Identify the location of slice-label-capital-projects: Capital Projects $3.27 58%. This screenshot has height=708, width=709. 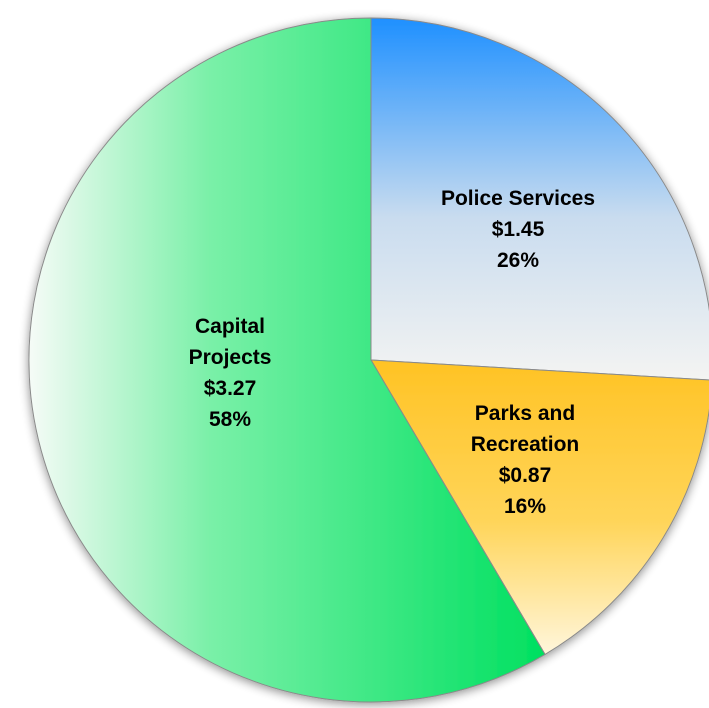
(230, 373).